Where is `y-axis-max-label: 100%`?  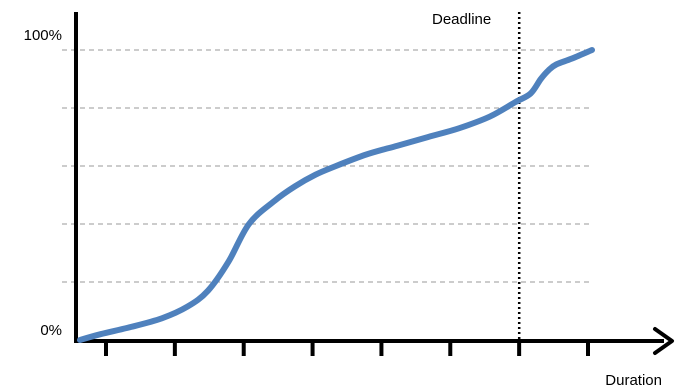 y-axis-max-label: 100% is located at coordinates (43, 35).